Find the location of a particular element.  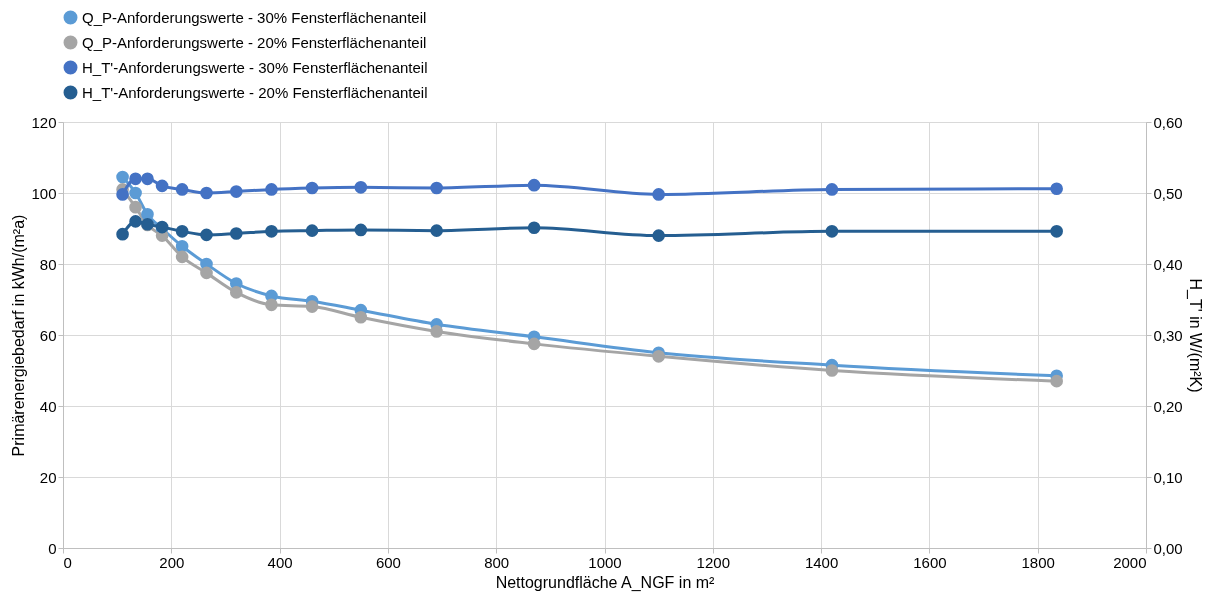

y-axis-title: Primärenergiebedarf in kWh/(m²a) is located at coordinates (19, 335).